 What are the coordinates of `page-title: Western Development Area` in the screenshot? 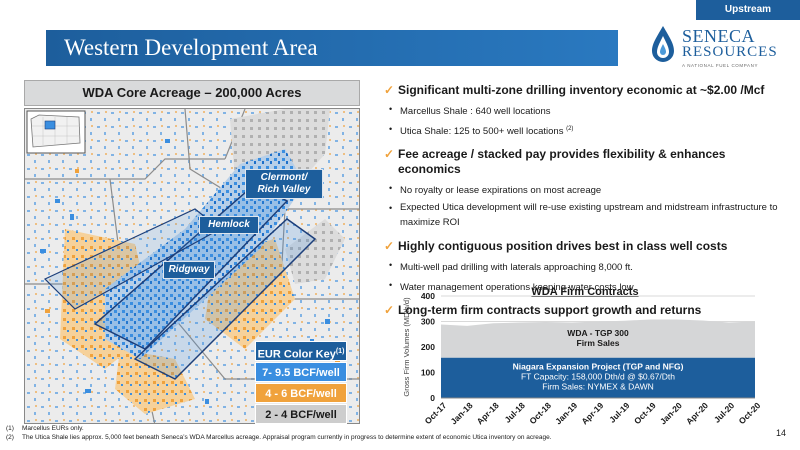 It's located at (191, 47).